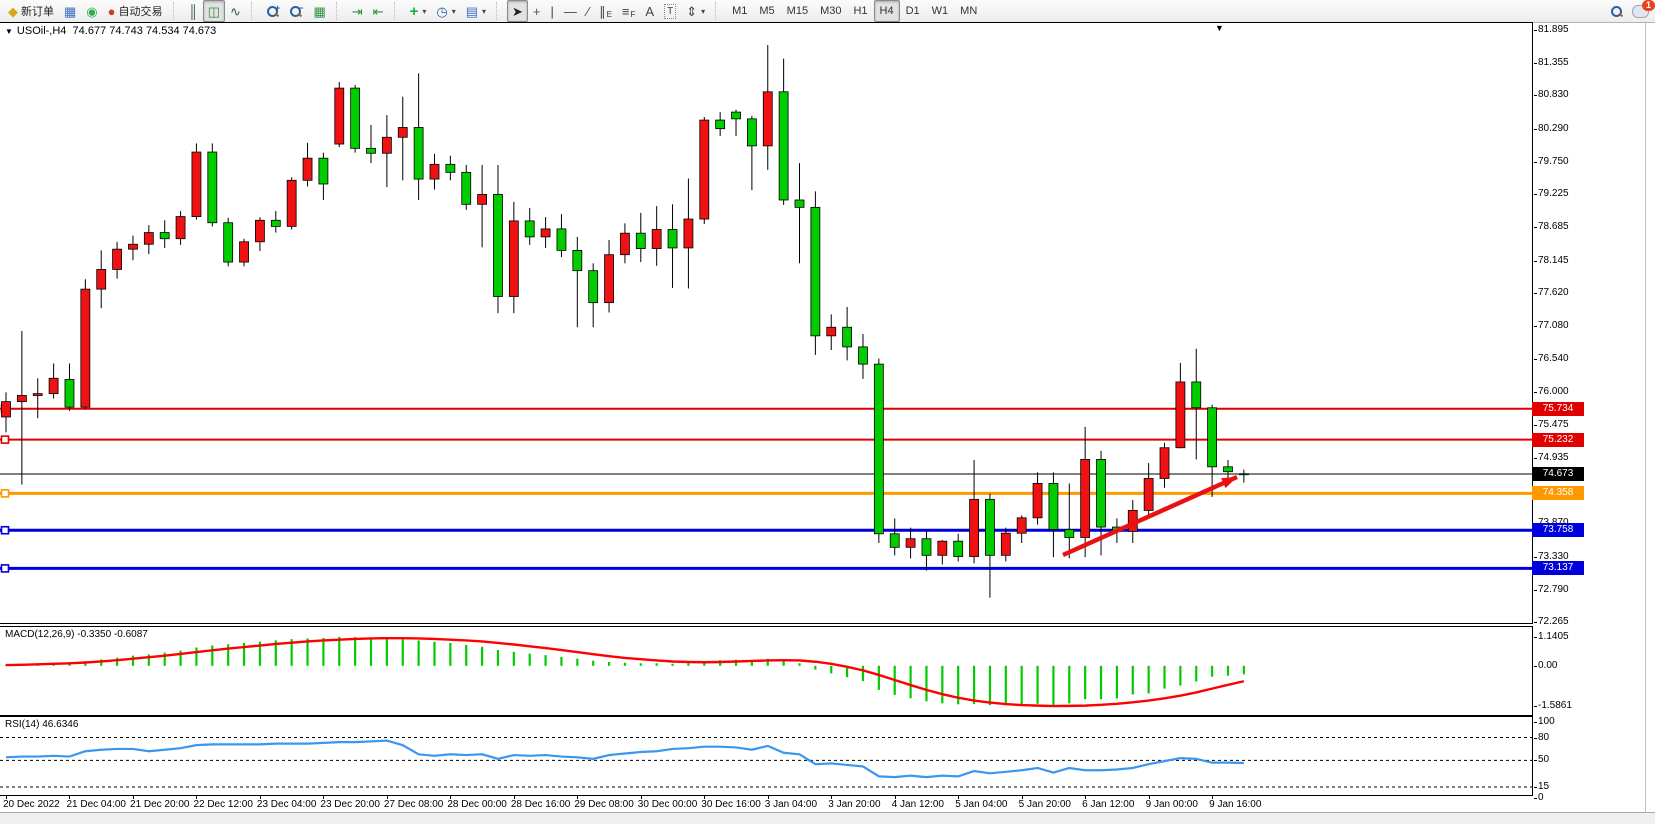  What do you see at coordinates (649, 11) in the screenshot?
I see `text-button: A` at bounding box center [649, 11].